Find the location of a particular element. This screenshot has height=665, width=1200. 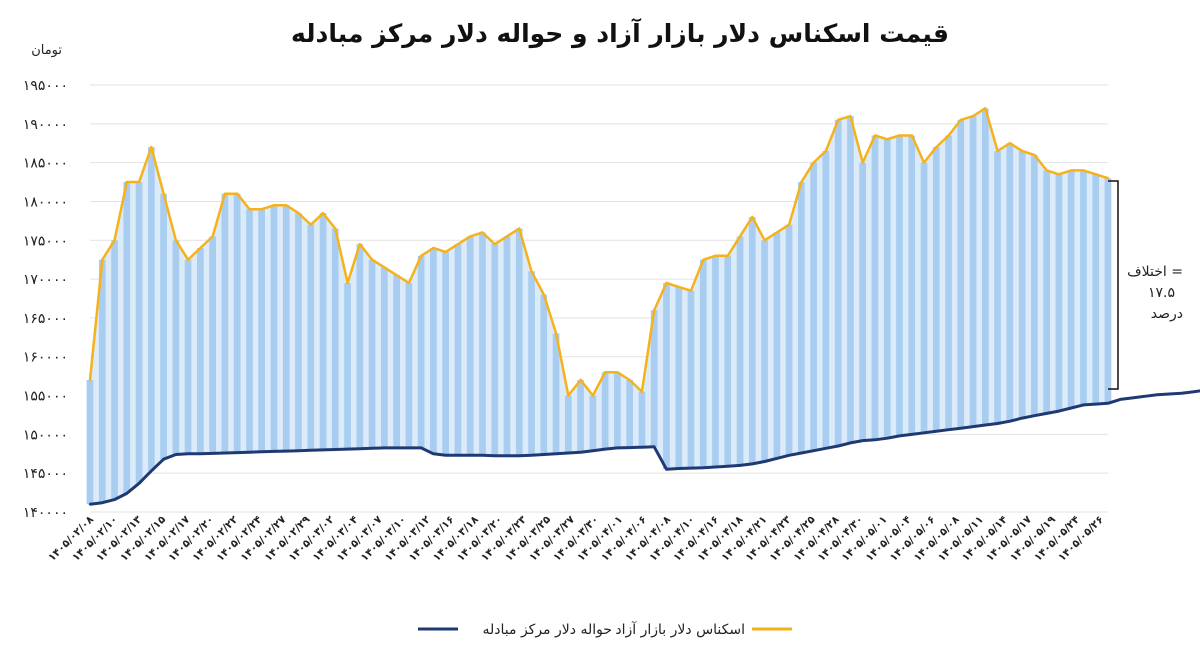

annotation-line1: اختلاف = is located at coordinates (1155, 272).